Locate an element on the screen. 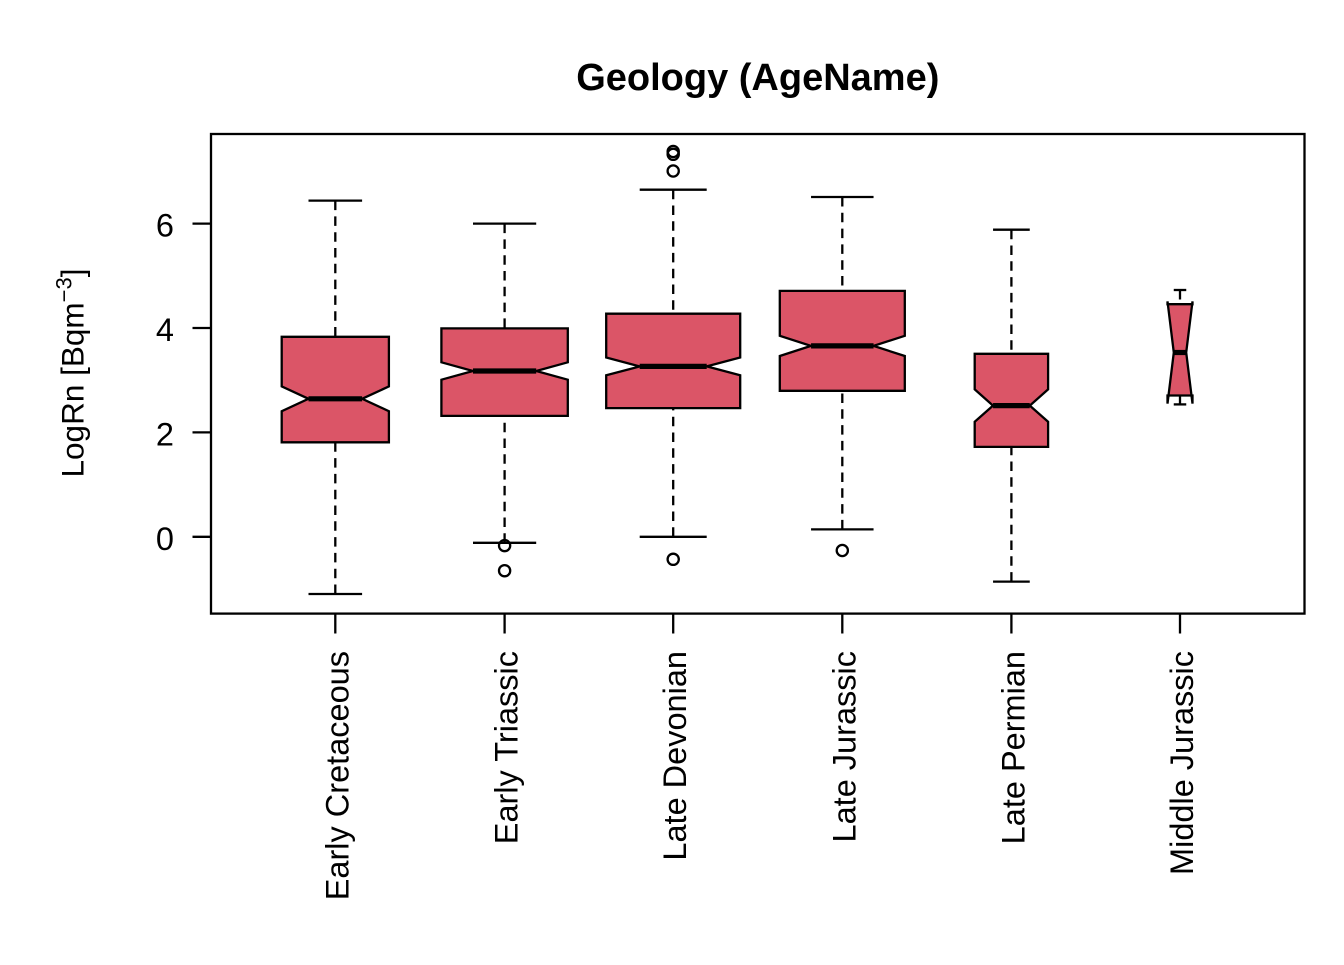 The height and width of the screenshot is (965, 1344). svg-text: Geology (AgeName) is located at coordinates (757, 78).